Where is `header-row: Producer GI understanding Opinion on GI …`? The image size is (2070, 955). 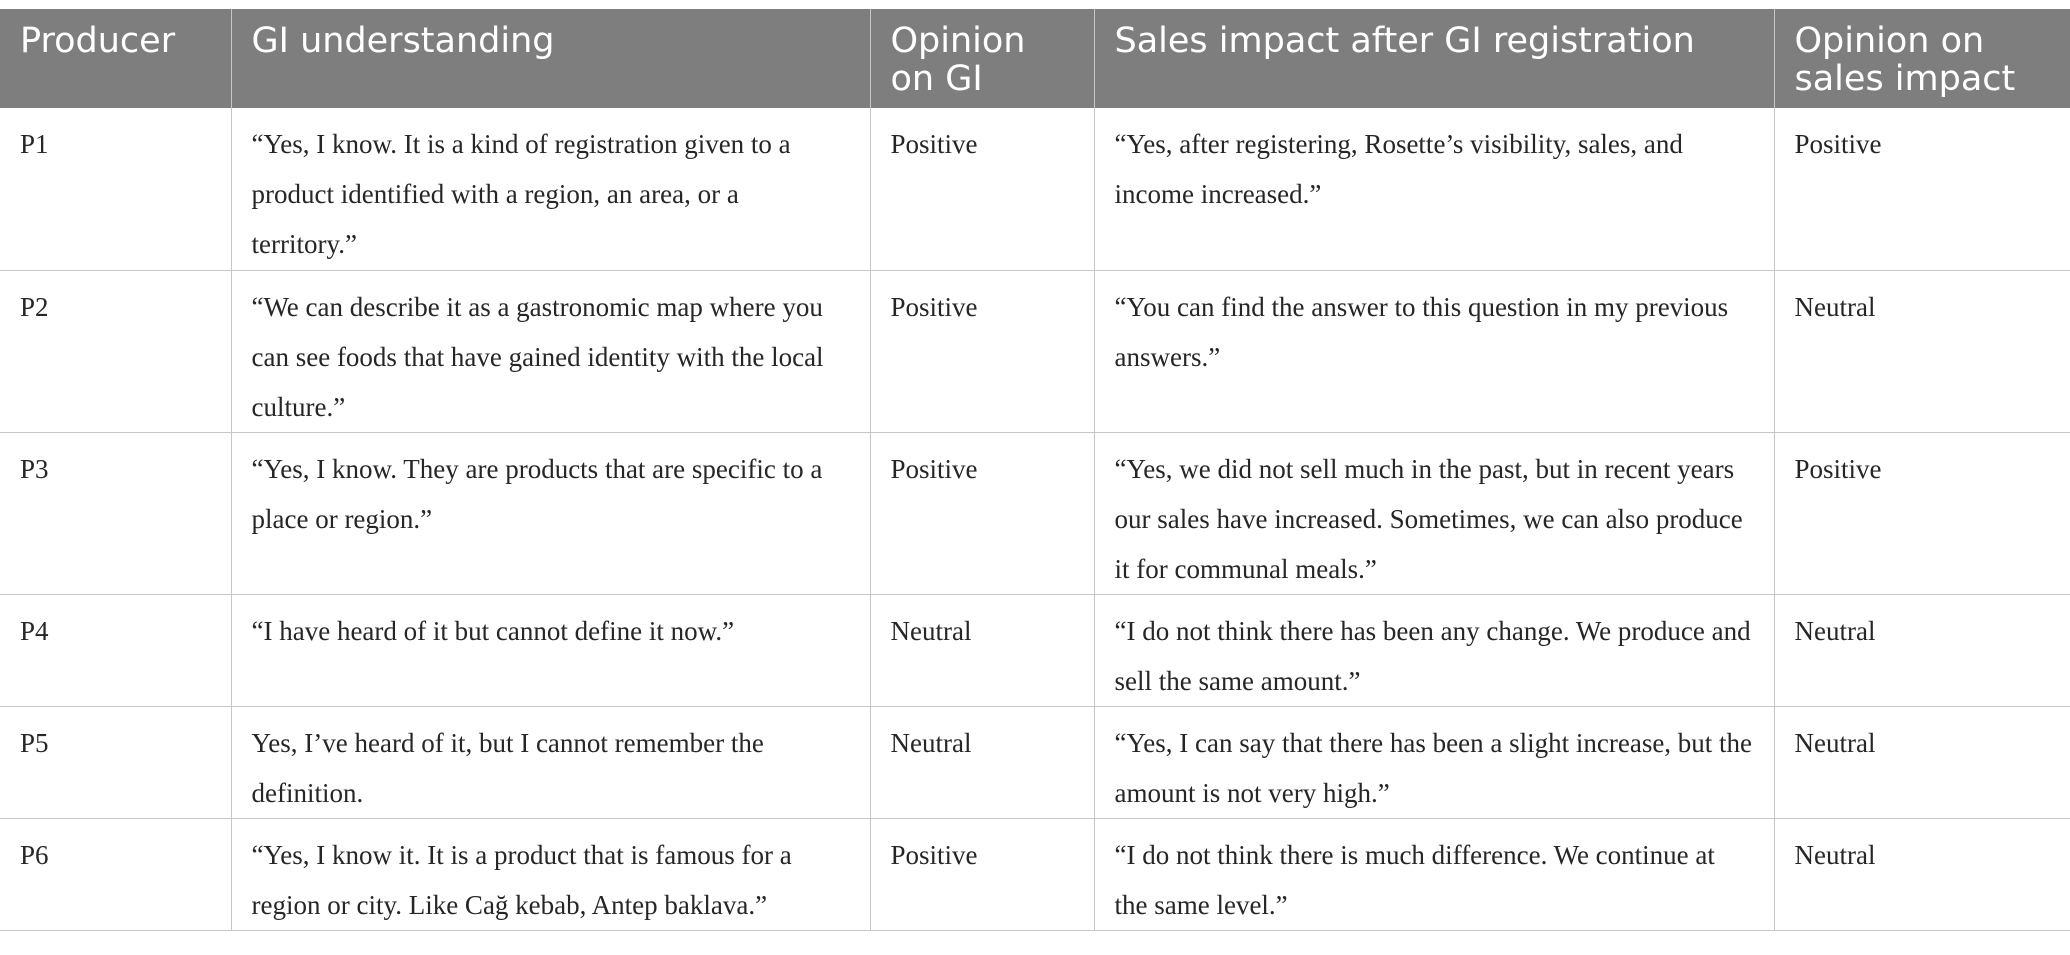 header-row: Producer GI understanding Opinion on GI … is located at coordinates (1035, 58).